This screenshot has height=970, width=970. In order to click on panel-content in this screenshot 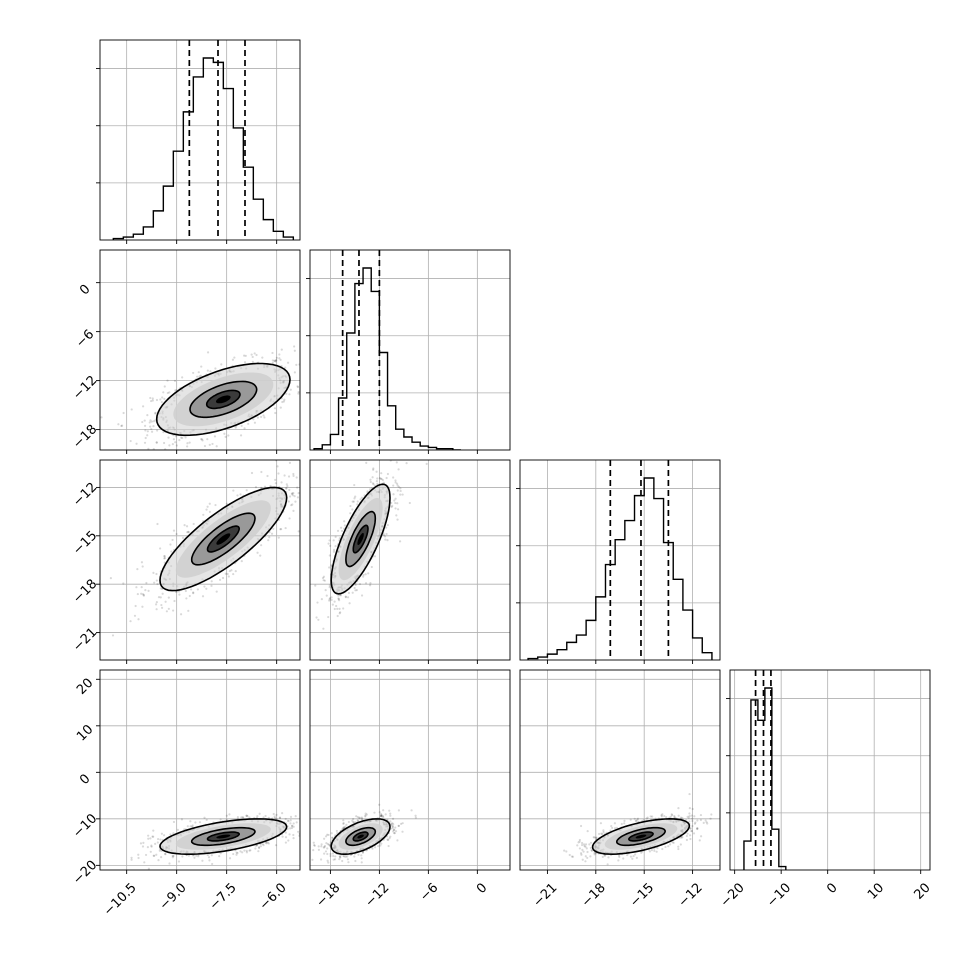, I will do `click(410, 350)`.